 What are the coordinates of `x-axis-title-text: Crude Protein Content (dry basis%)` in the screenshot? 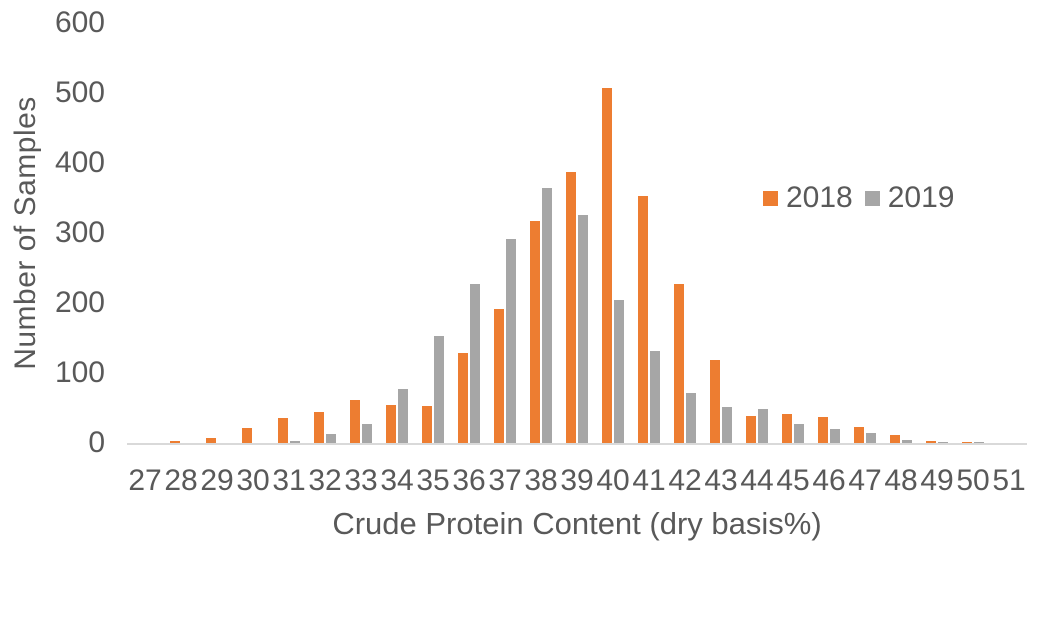 It's located at (577, 523).